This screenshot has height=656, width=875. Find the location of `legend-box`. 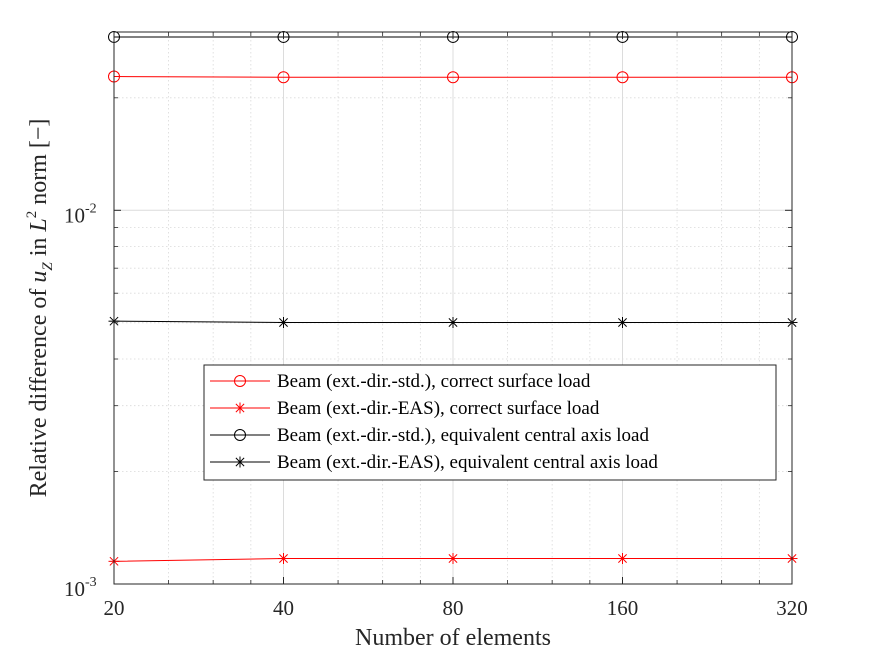

legend-box is located at coordinates (490, 422).